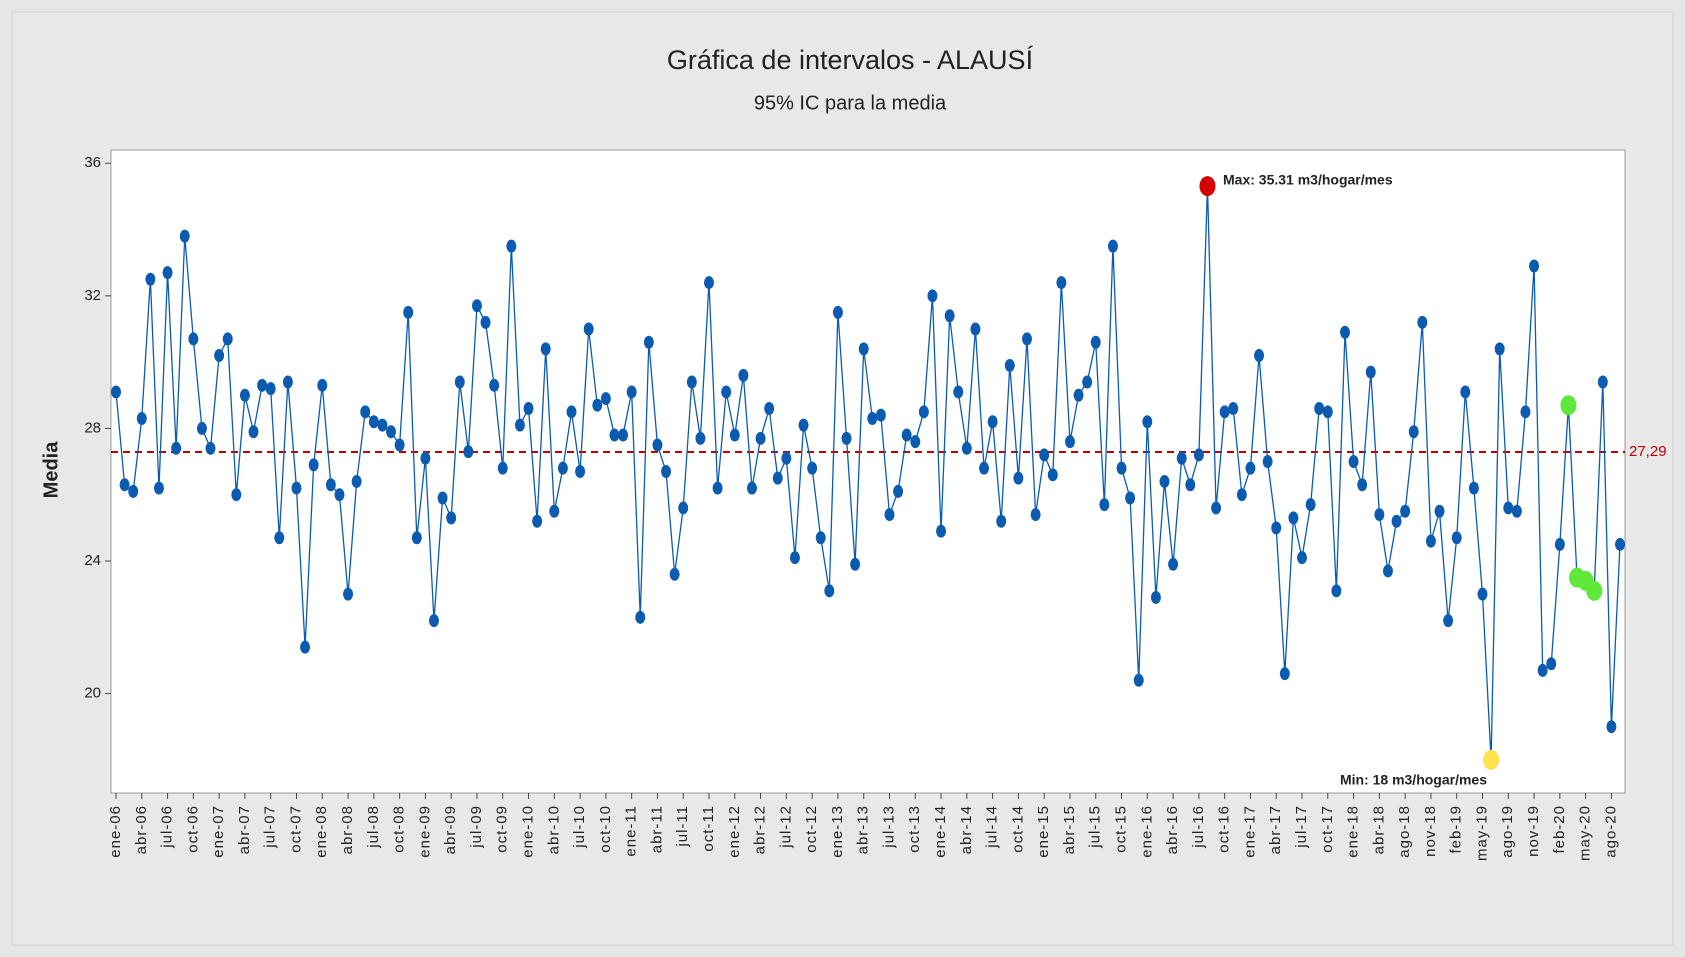 The image size is (1685, 957). Describe the element at coordinates (167, 827) in the screenshot. I see `x-tick-label: jul-06` at that location.